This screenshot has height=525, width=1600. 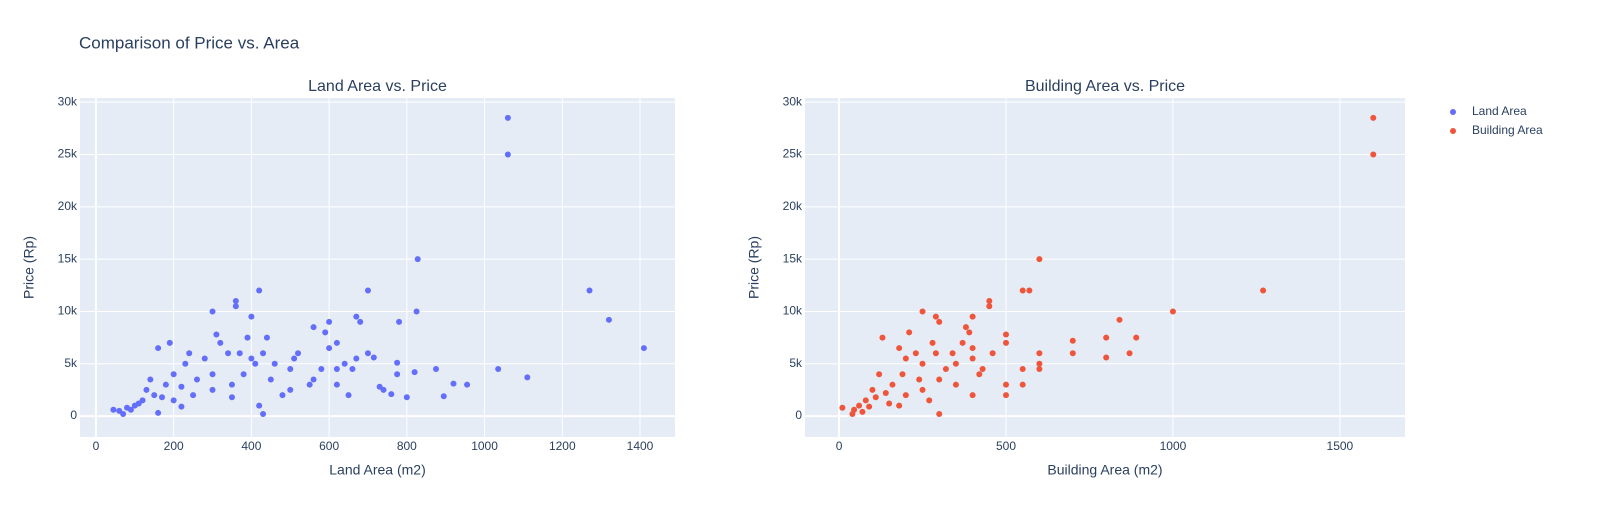 I want to click on x-tick-label: 500, so click(x=1006, y=446).